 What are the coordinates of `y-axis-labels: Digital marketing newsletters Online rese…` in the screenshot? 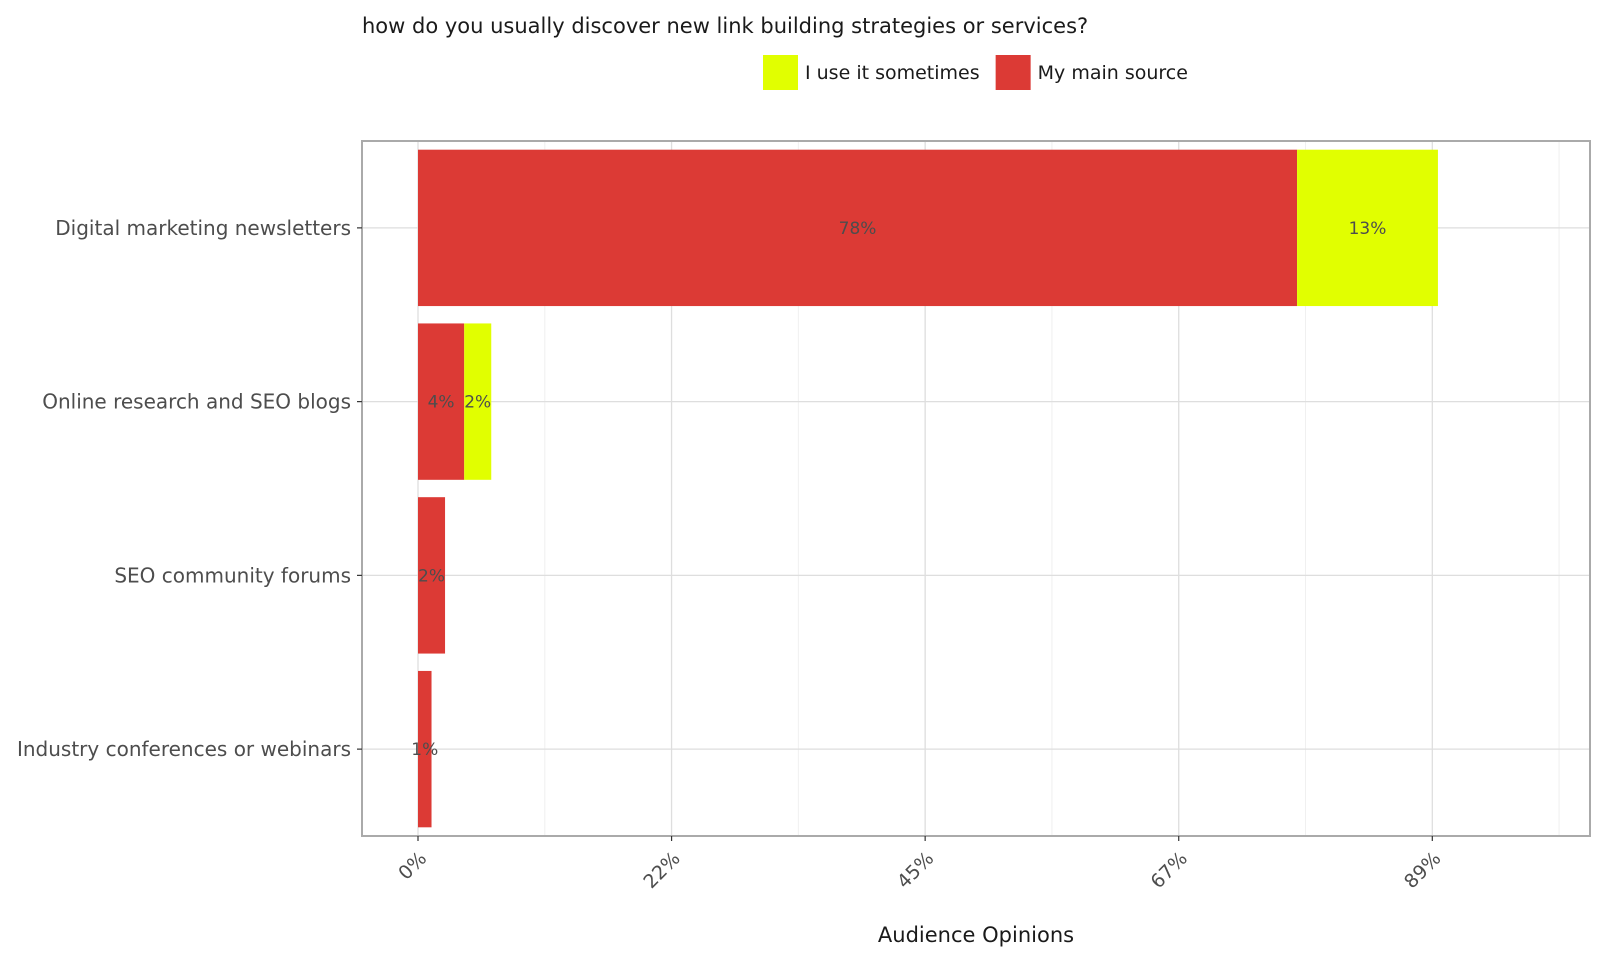 It's located at (189, 488).